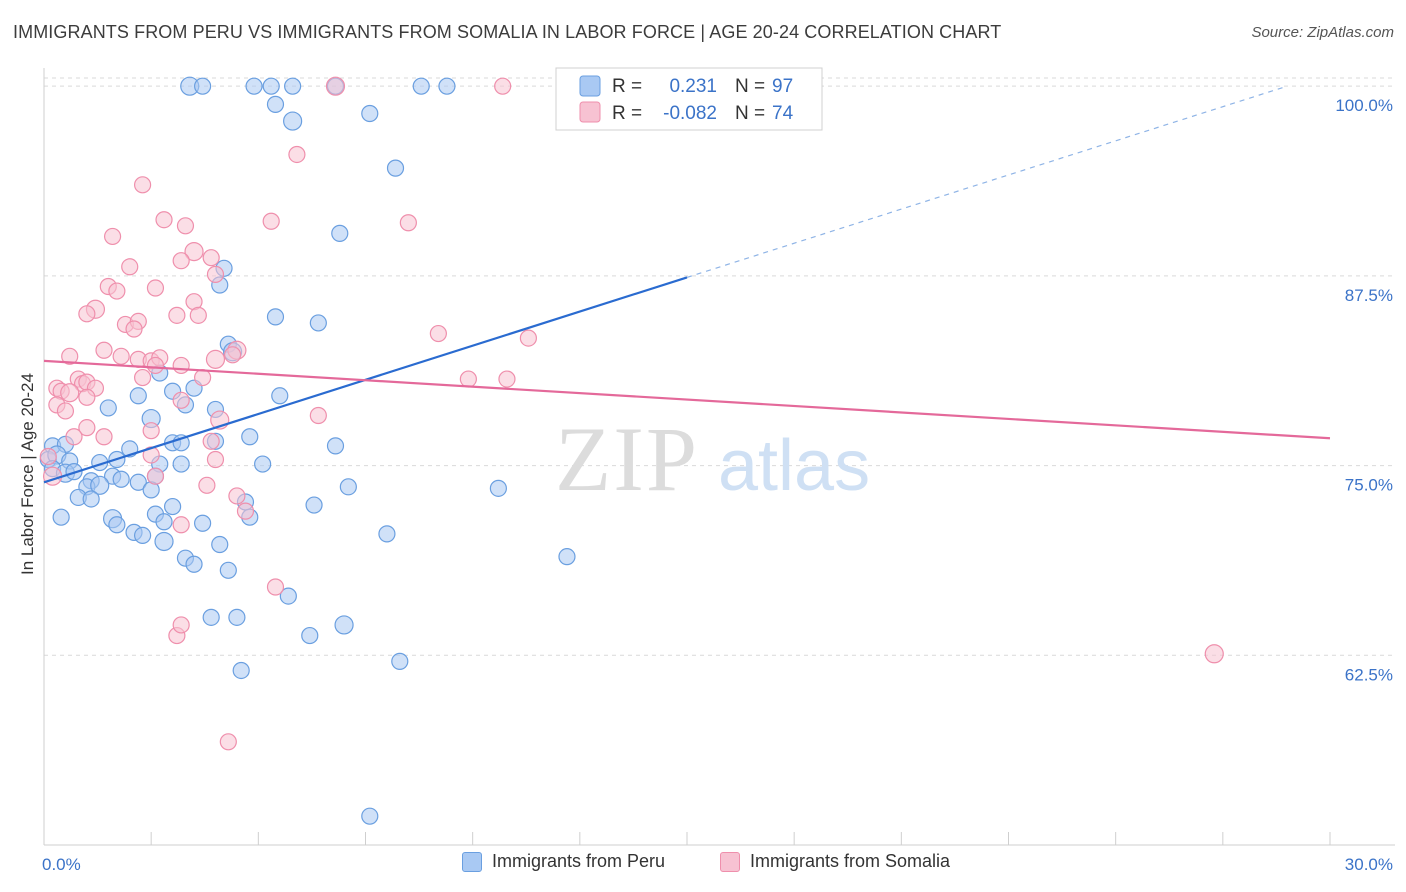 This screenshot has height=892, width=1406. What do you see at coordinates (61, 864) in the screenshot?
I see `x-tick-label-min: 0.0%` at bounding box center [61, 864].